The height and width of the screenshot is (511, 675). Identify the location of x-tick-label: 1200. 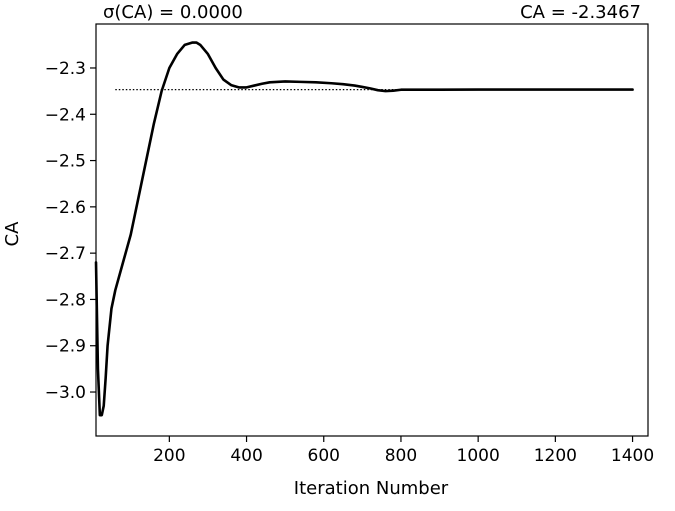
(555, 456).